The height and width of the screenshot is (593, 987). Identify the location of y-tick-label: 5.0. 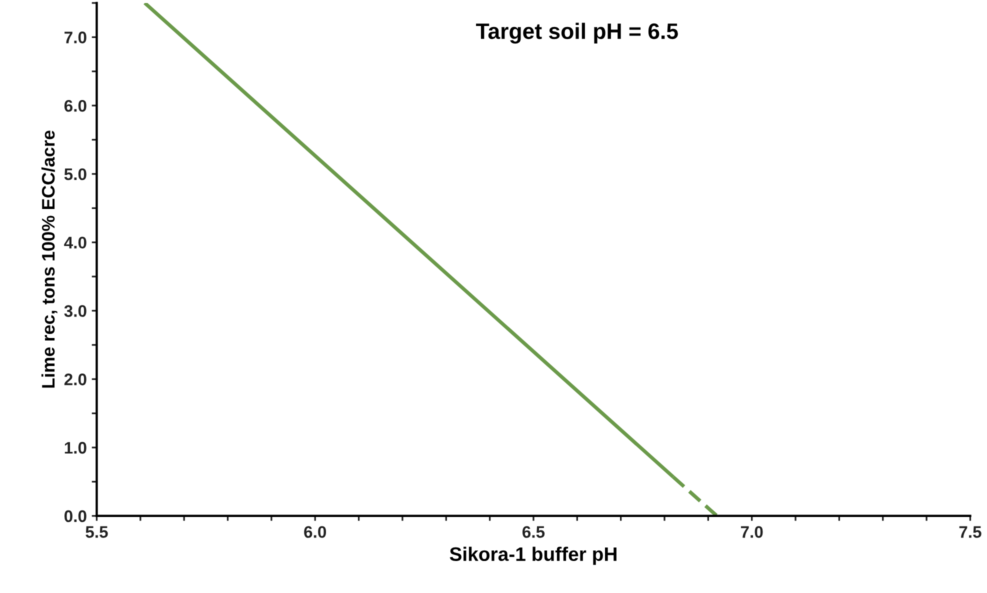
(75, 174).